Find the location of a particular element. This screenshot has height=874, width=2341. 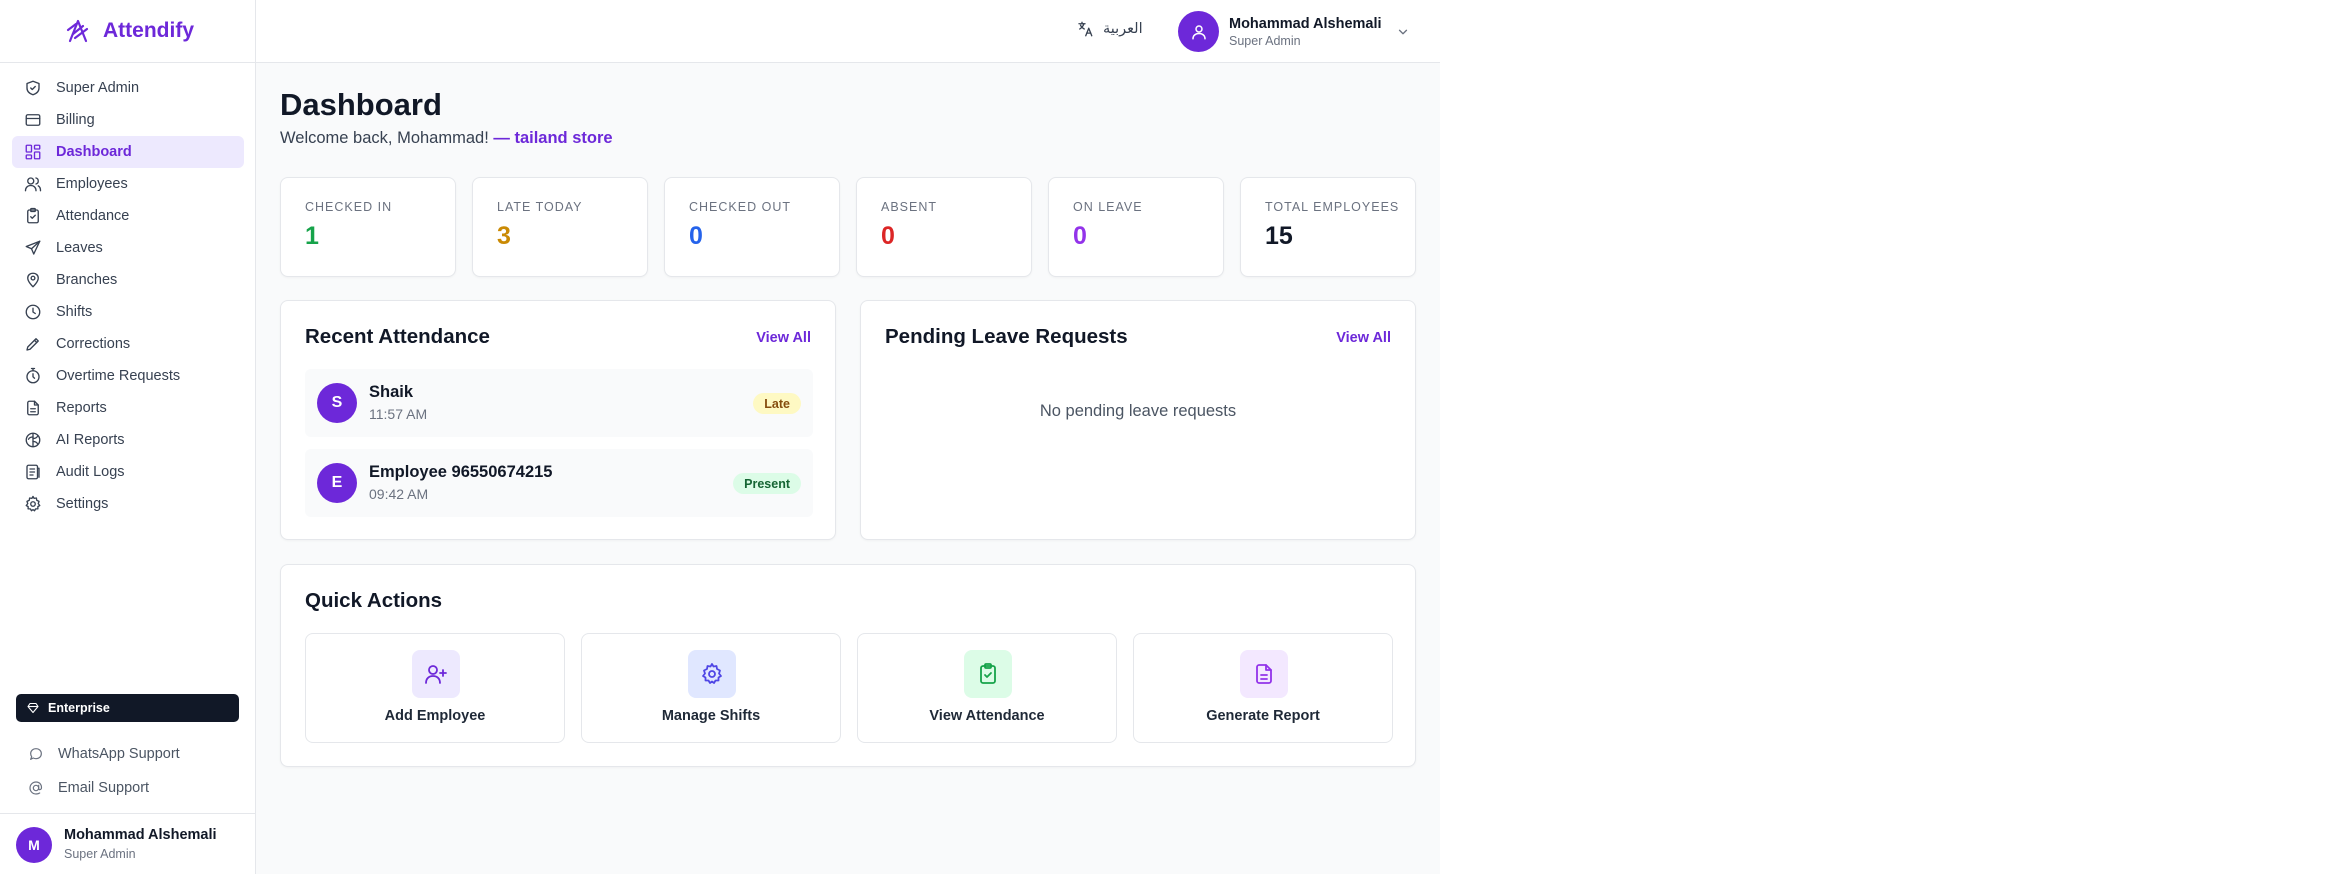

sidebar-user: M Mohammad Alshemali Super Admin is located at coordinates (128, 843).